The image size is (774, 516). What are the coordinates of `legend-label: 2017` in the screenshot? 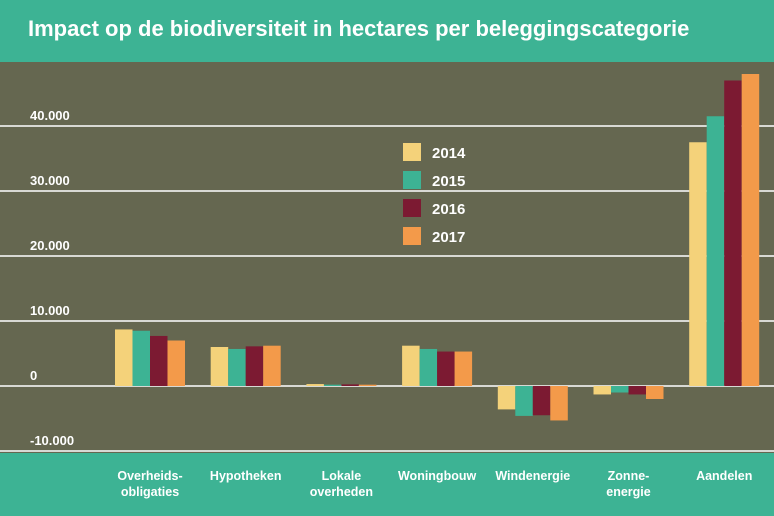 It's located at (448, 237).